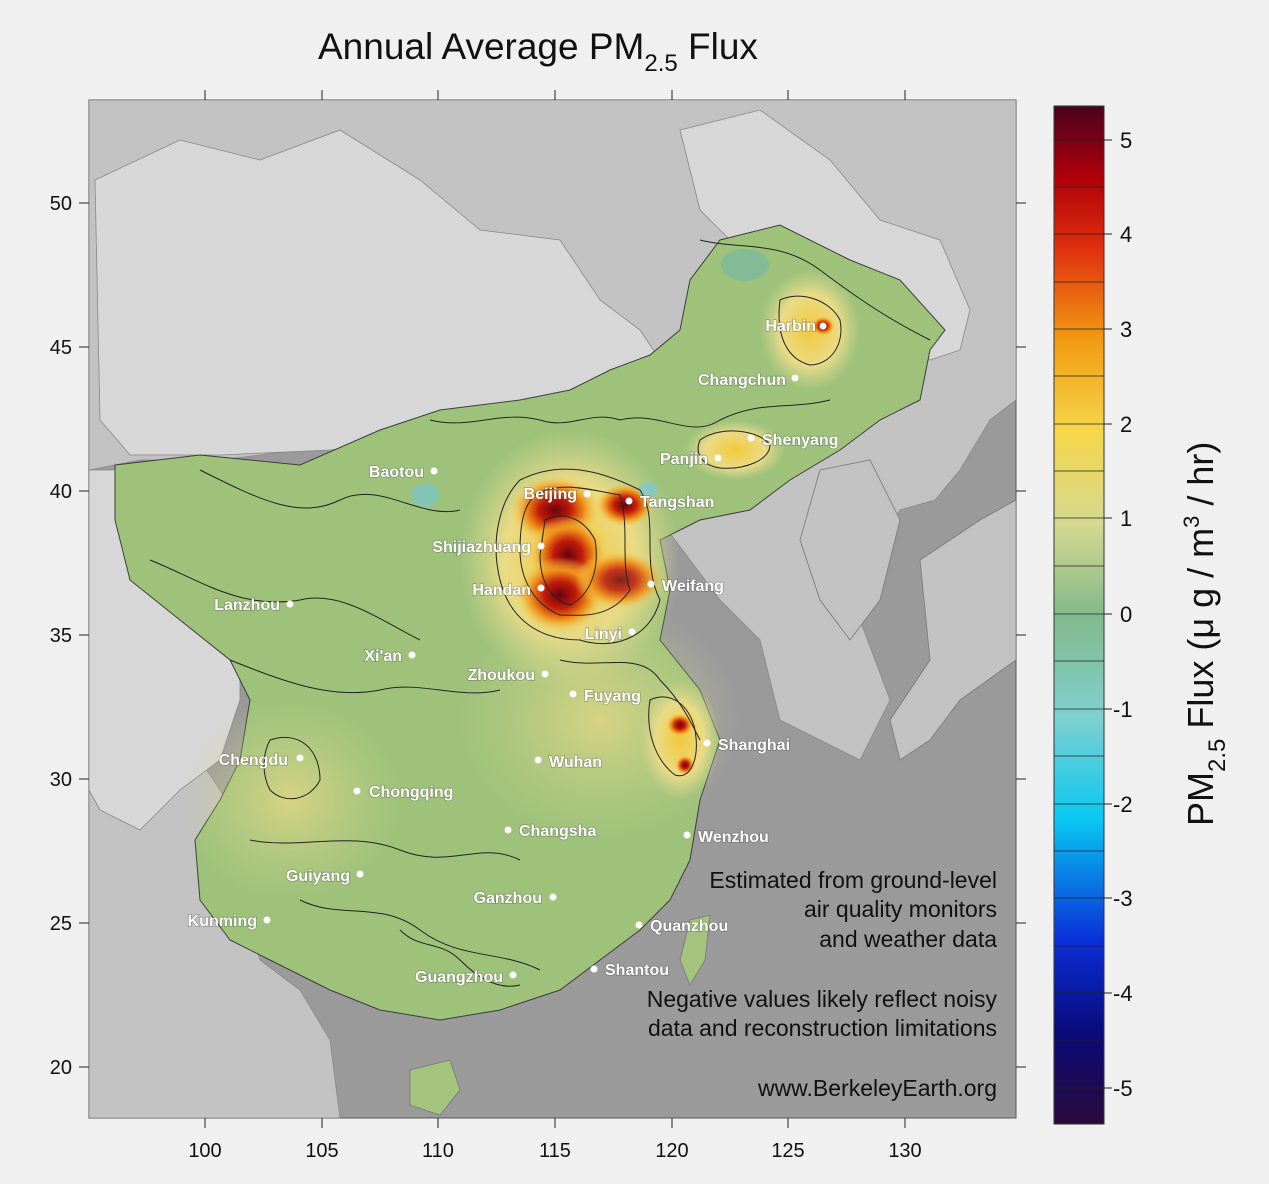 This screenshot has height=1184, width=1269. I want to click on city-label-zhoukou: Zhoukou, so click(501, 675).